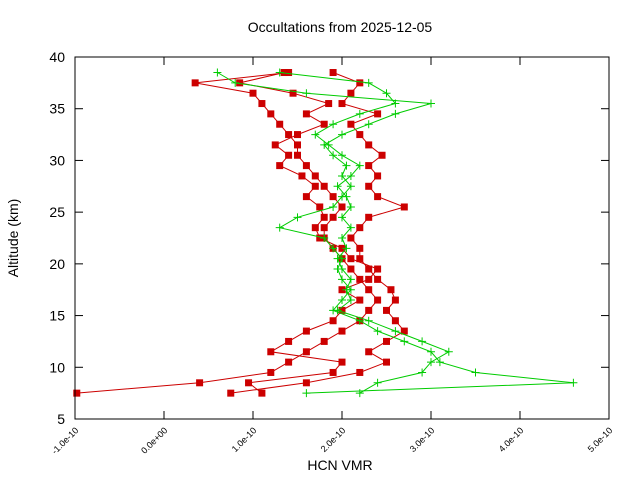  What do you see at coordinates (57, 367) in the screenshot?
I see `y-tick-label: 10` at bounding box center [57, 367].